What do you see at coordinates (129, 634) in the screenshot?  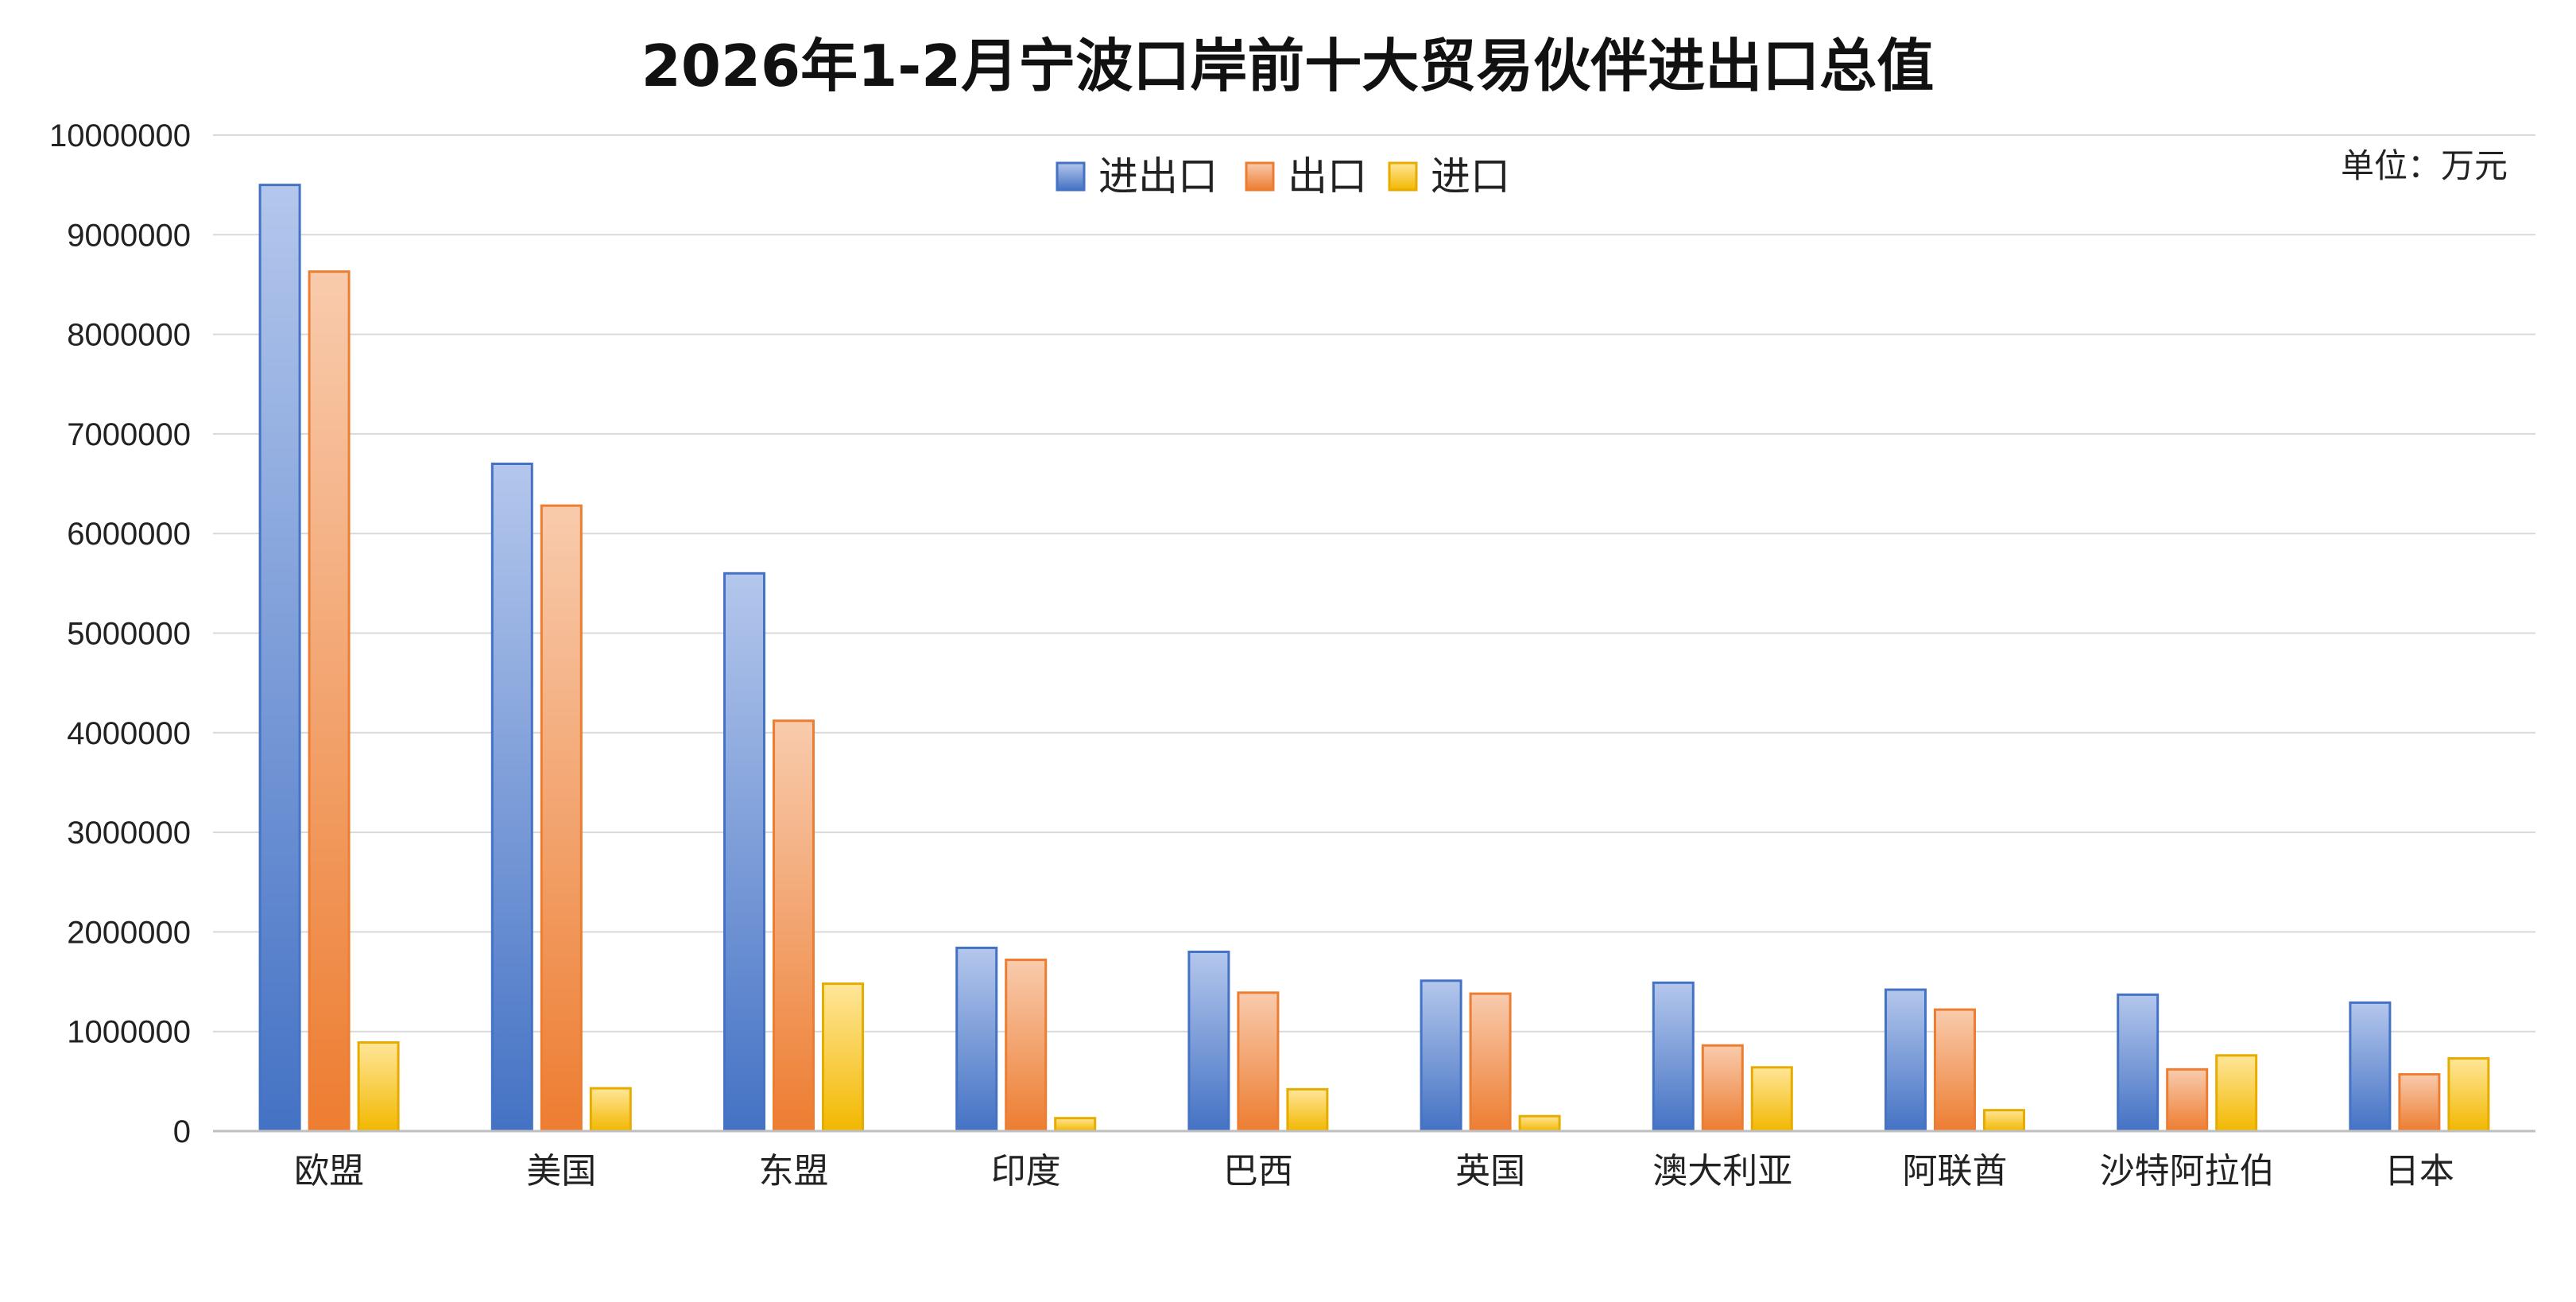 I see `y-tick-label: 5000000` at bounding box center [129, 634].